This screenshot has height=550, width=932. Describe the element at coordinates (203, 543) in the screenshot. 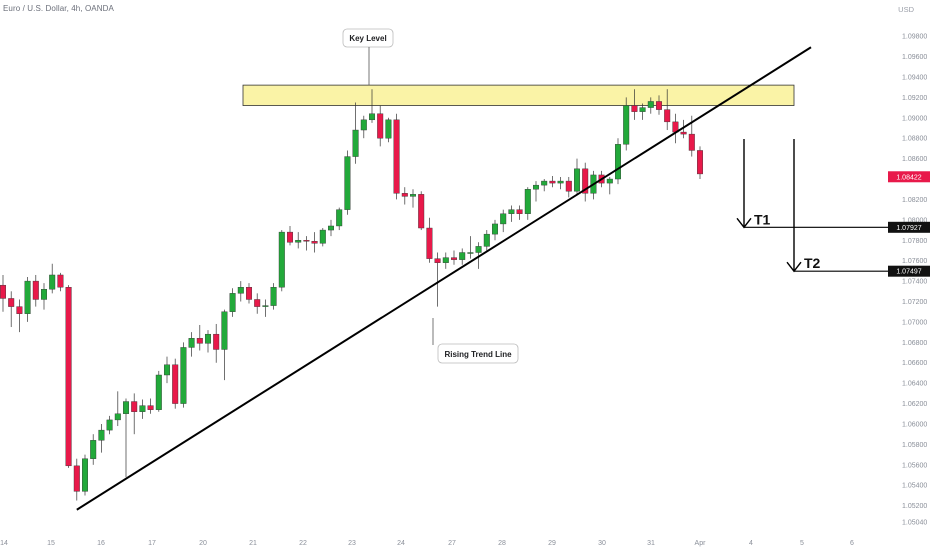

I see `x-tick-label: 20` at that location.